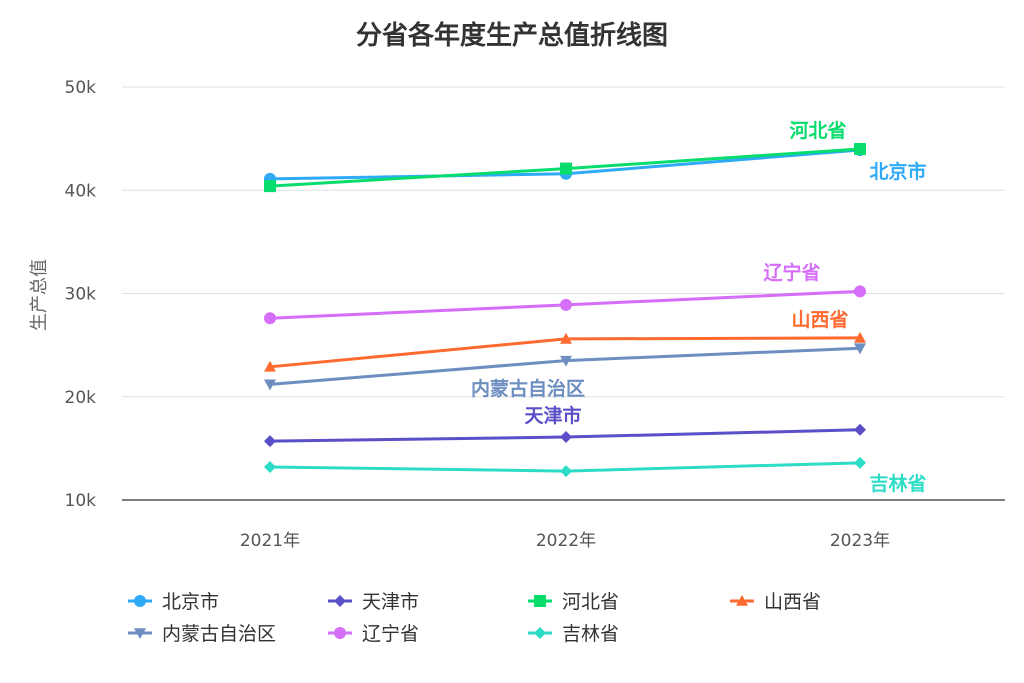 This screenshot has height=683, width=1024. What do you see at coordinates (817, 131) in the screenshot?
I see `series-end-label: 河北省` at bounding box center [817, 131].